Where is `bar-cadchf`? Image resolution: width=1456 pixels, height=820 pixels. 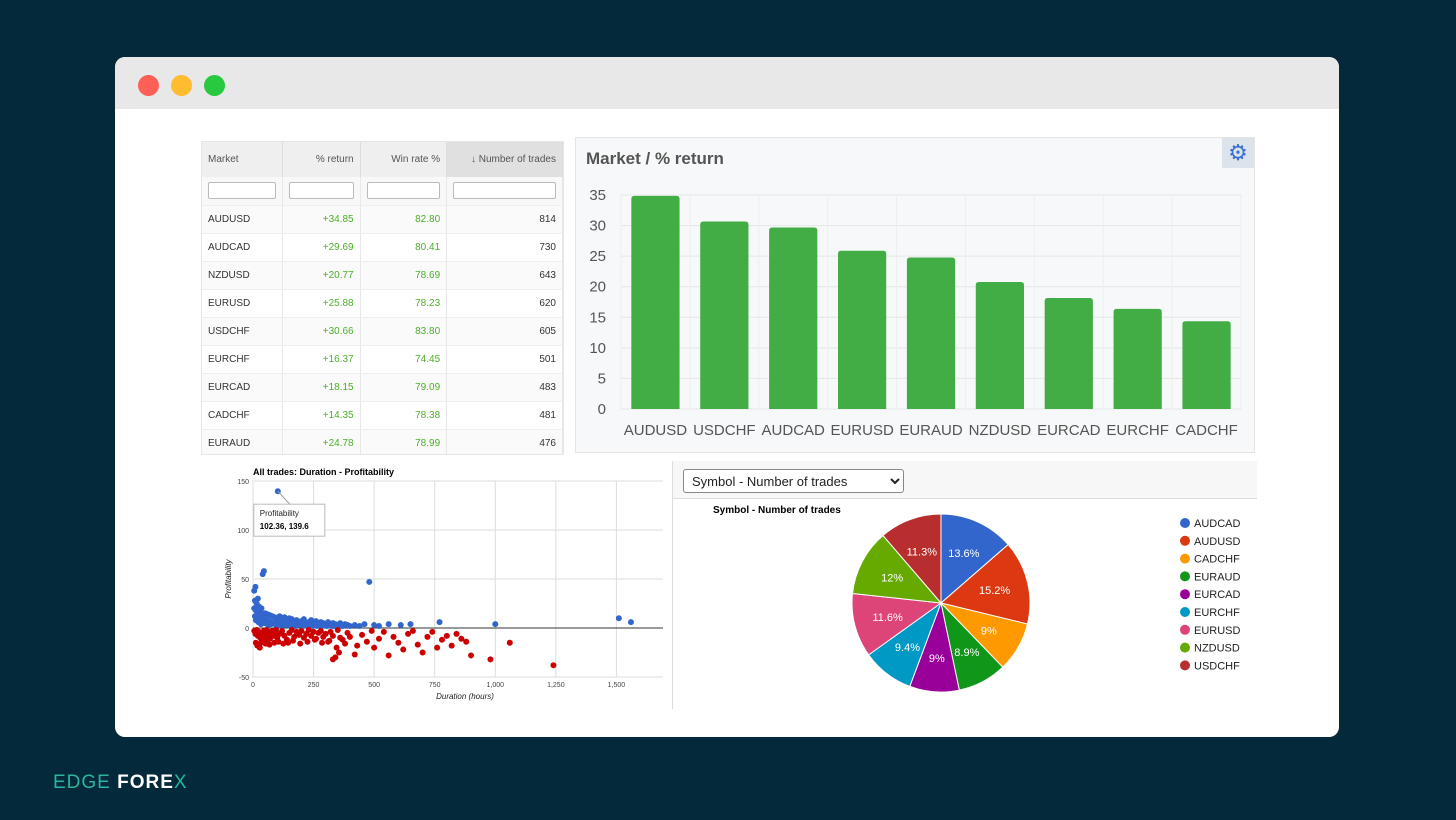
bar-cadchf is located at coordinates (1206, 365).